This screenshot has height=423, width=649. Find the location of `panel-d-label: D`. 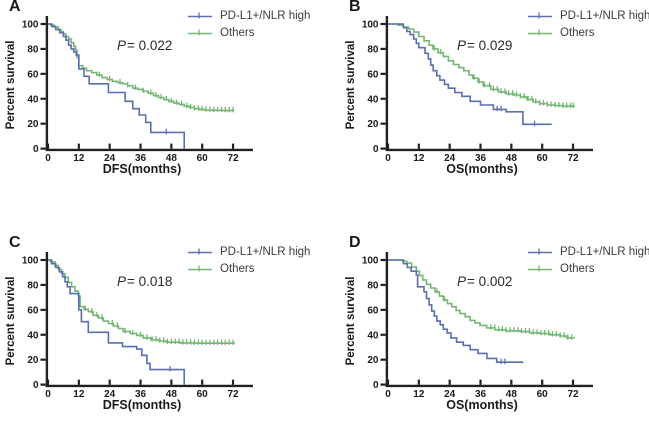

panel-d-label: D is located at coordinates (355, 242).